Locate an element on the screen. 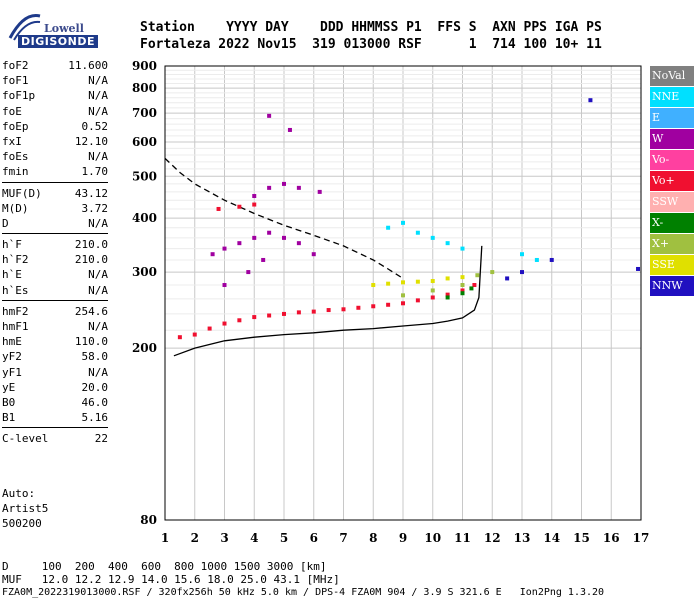 Image resolution: width=700 pixels, height=600 pixels. y-tick-label: 600 is located at coordinates (144, 142).